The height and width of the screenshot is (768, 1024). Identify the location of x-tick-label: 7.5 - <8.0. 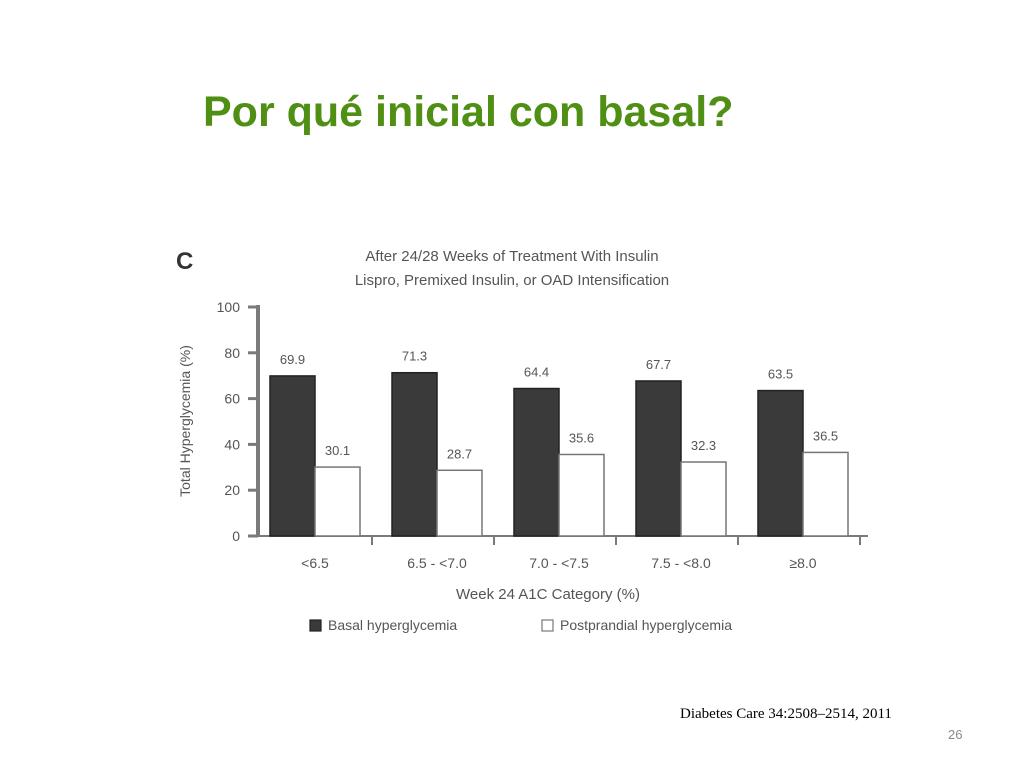
(681, 563).